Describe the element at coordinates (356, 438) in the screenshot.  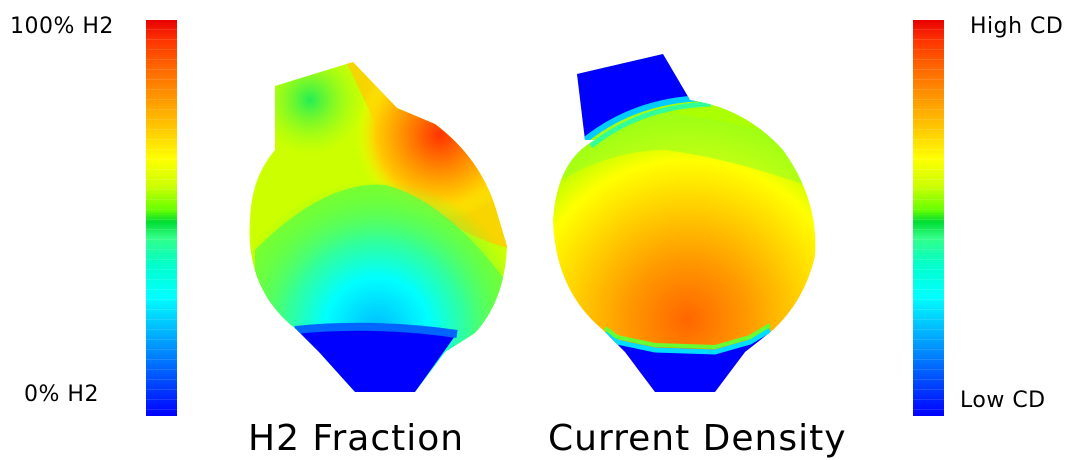
I see `h2-fraction-caption: H2 Fraction` at that location.